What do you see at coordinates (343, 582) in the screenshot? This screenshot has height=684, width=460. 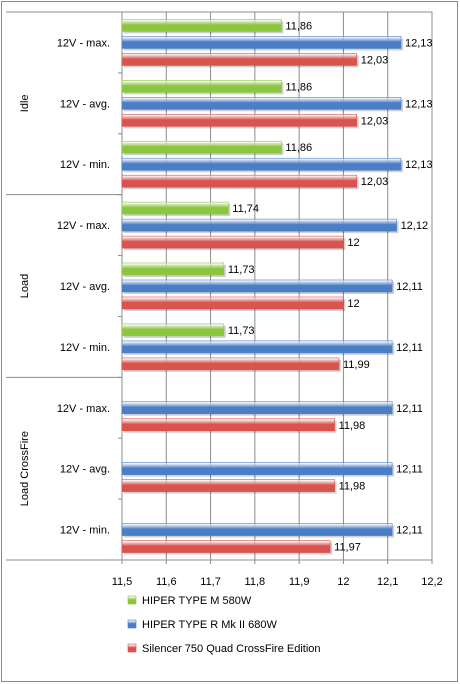 I see `x-tick-label: 12` at bounding box center [343, 582].